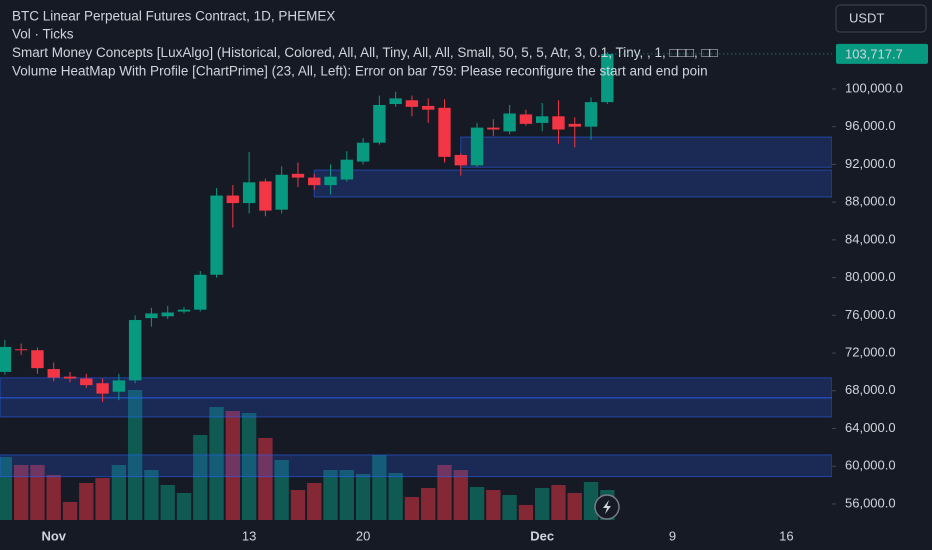 The image size is (932, 550). What do you see at coordinates (672, 535) in the screenshot?
I see `x-tick-label: 9` at bounding box center [672, 535].